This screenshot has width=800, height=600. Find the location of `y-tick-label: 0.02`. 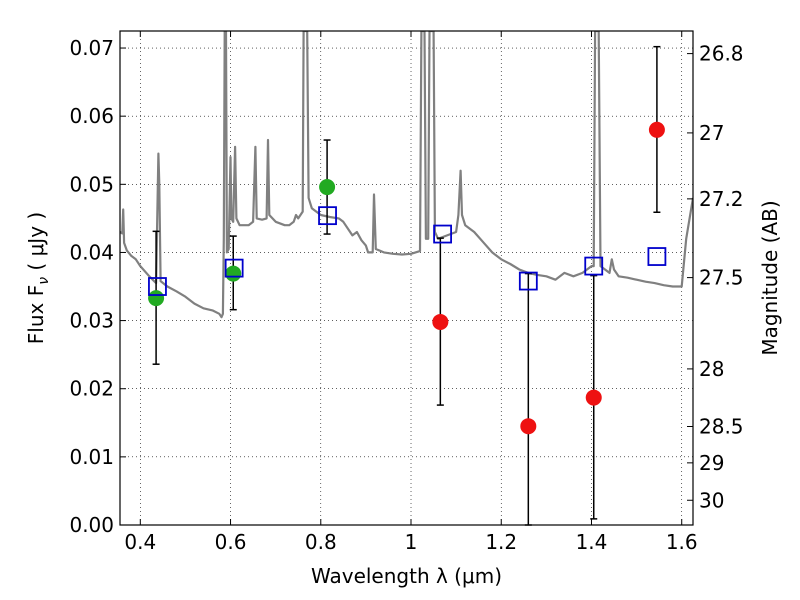

y-tick-label: 0.02 is located at coordinates (91, 389).